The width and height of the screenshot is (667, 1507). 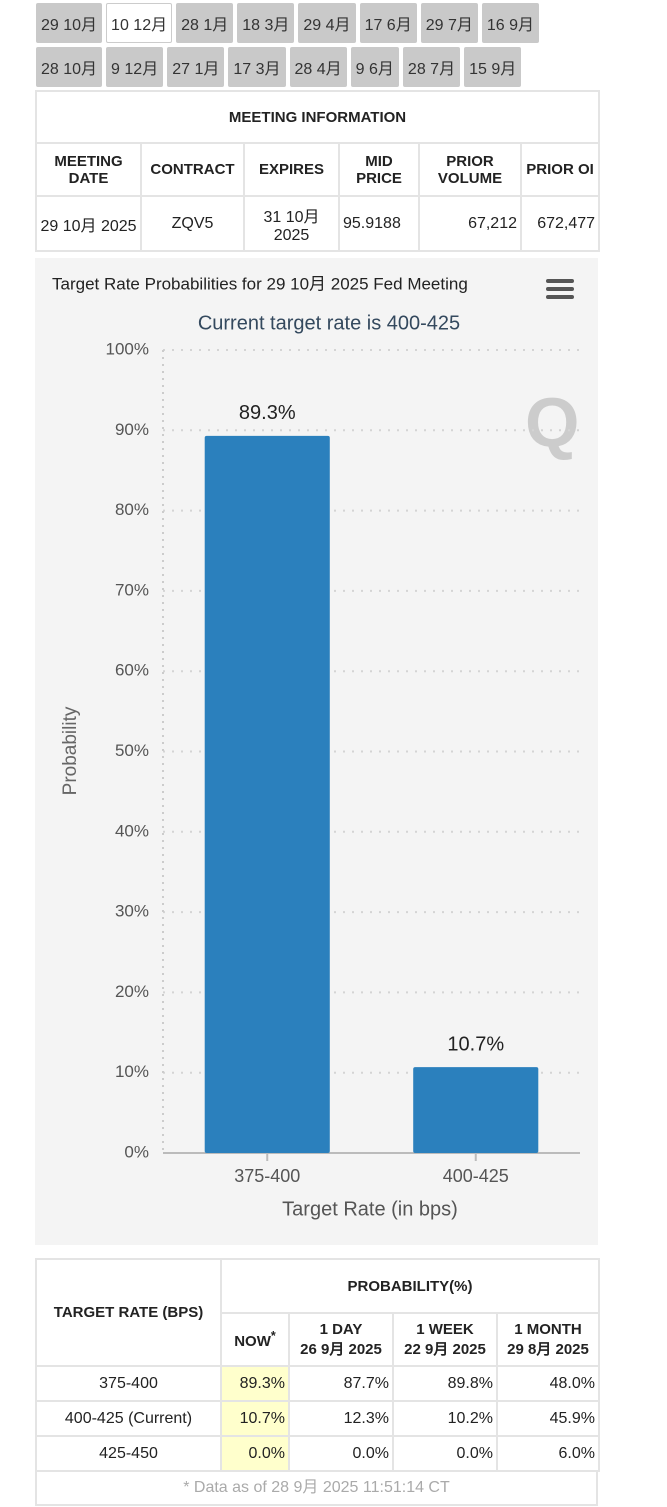 I want to click on date-tab: 15 9月, so click(x=493, y=67).